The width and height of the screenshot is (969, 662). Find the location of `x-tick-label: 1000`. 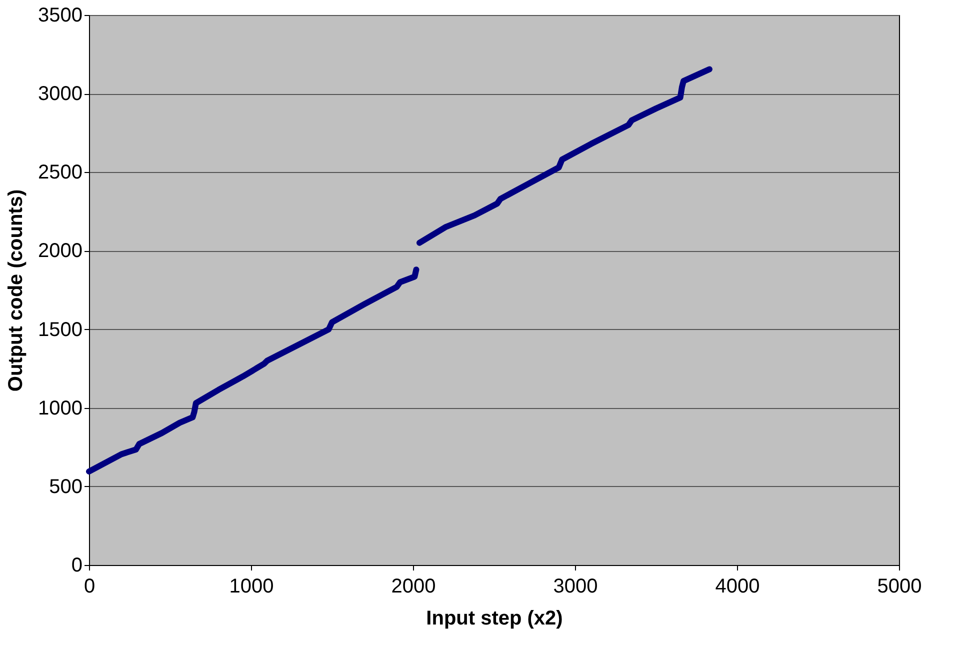

x-tick-label: 1000 is located at coordinates (251, 587).